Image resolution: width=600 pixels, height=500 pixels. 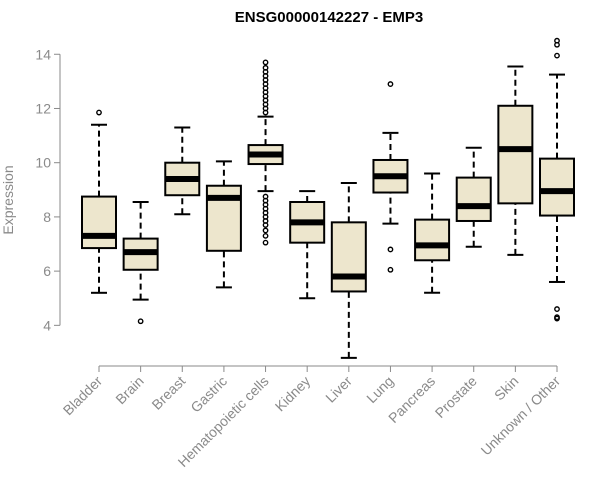 What do you see at coordinates (47, 325) in the screenshot?
I see `y-tick-label: 4` at bounding box center [47, 325].